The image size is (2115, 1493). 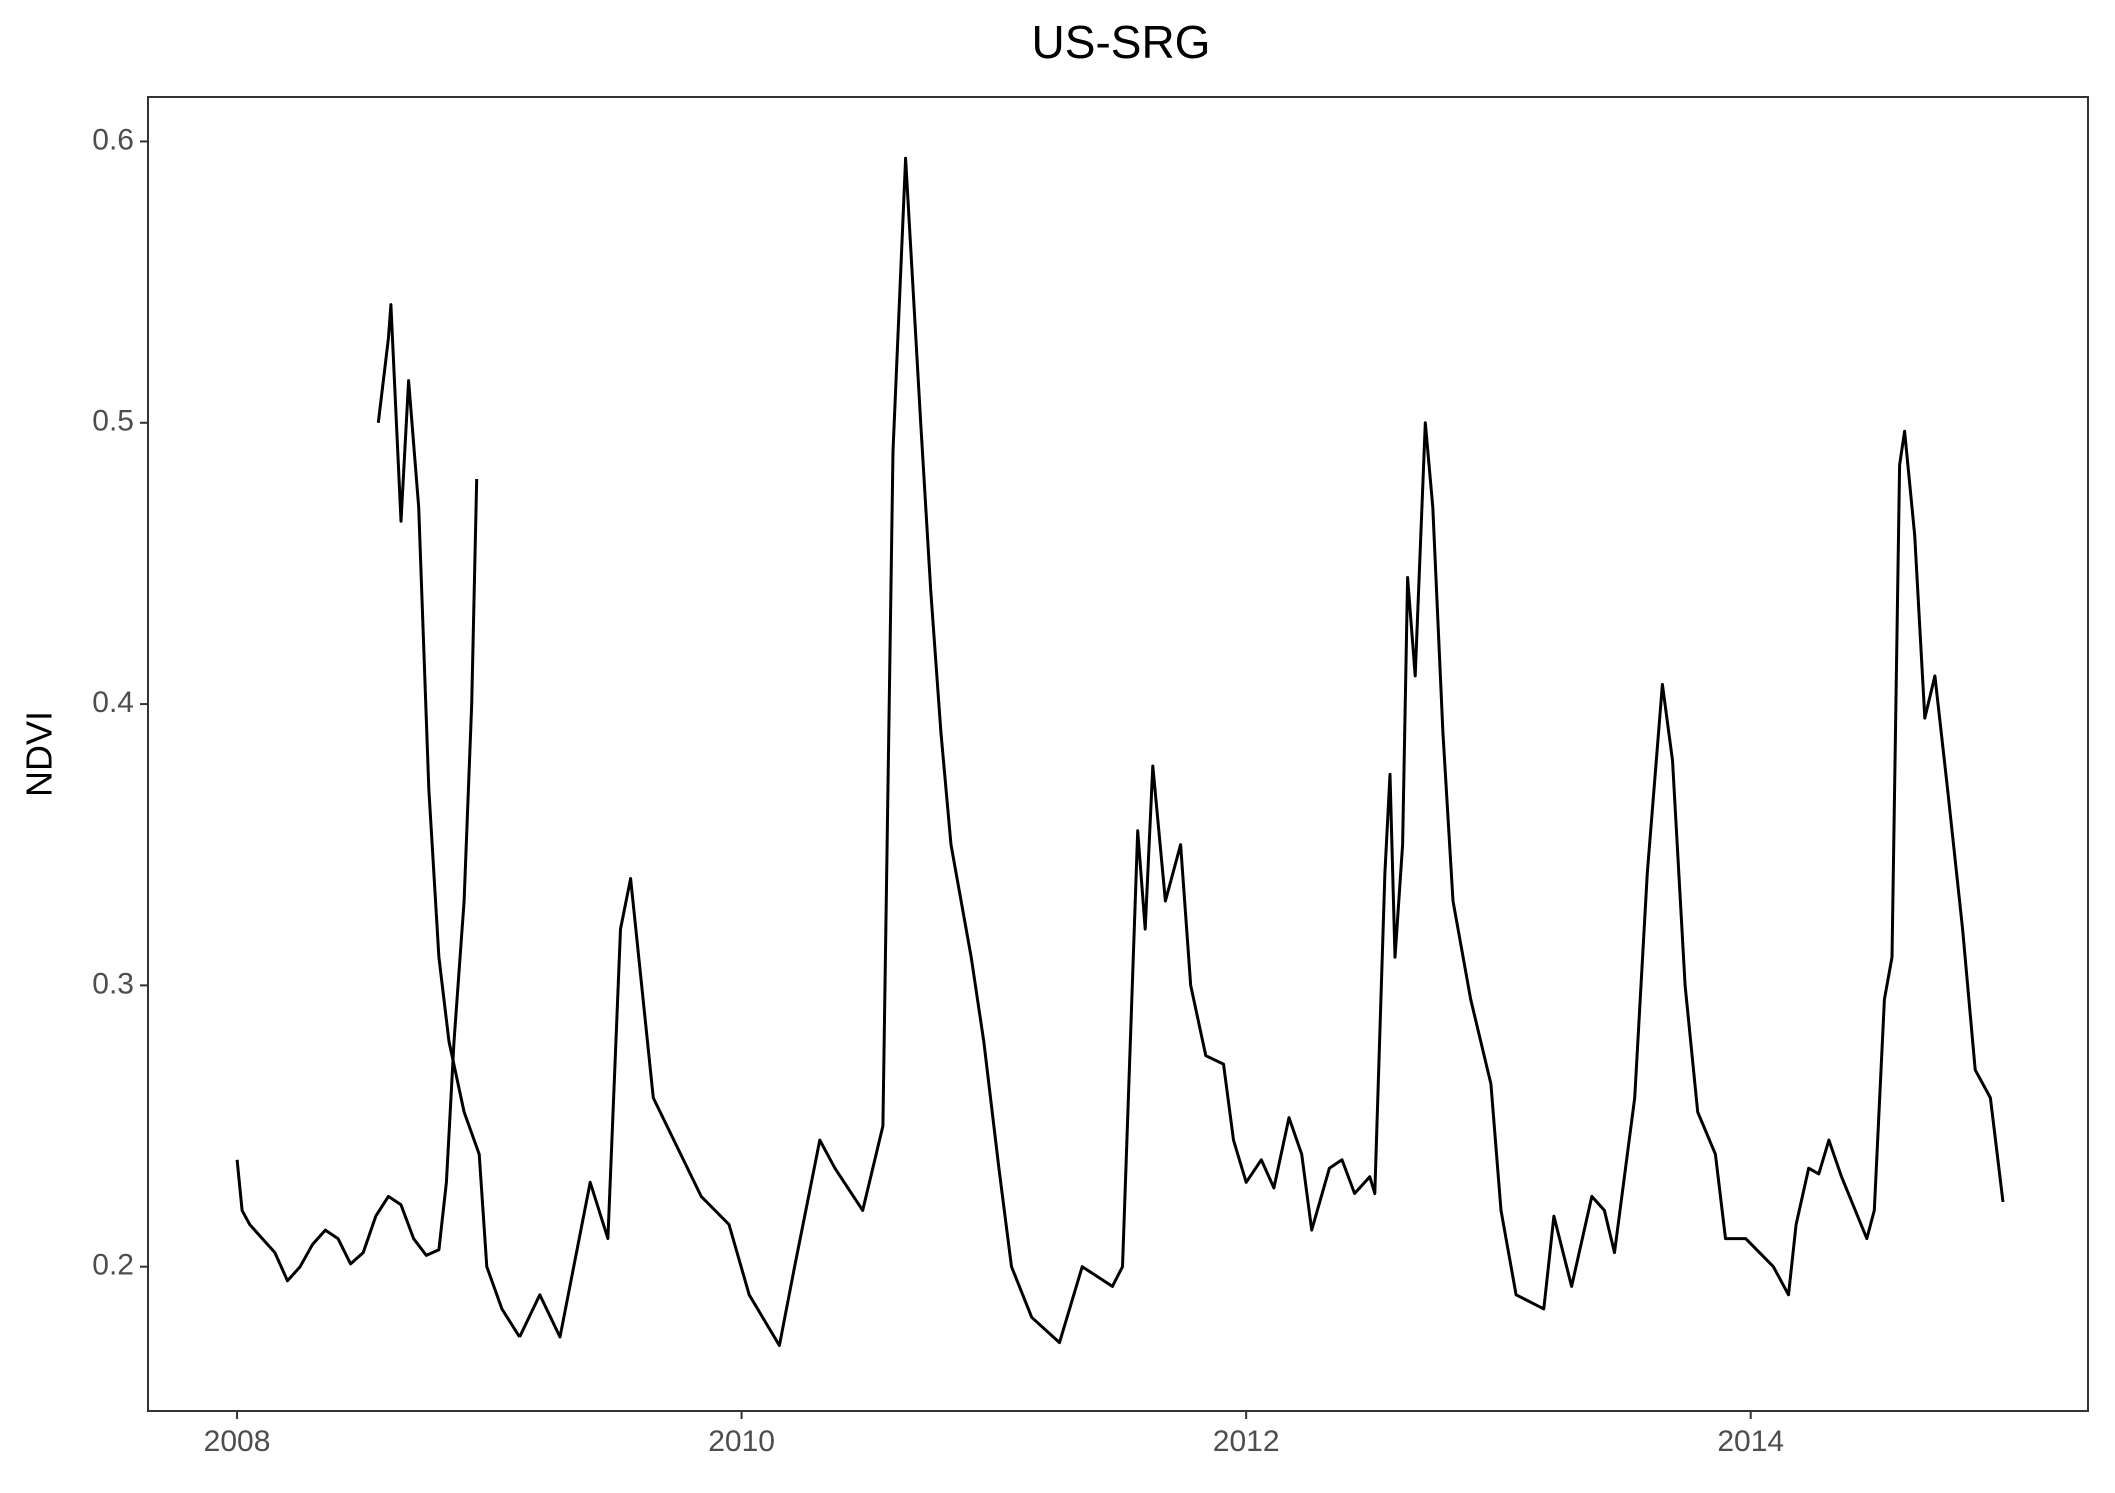 What do you see at coordinates (237, 1441) in the screenshot?
I see `x-tick-label: 2008` at bounding box center [237, 1441].